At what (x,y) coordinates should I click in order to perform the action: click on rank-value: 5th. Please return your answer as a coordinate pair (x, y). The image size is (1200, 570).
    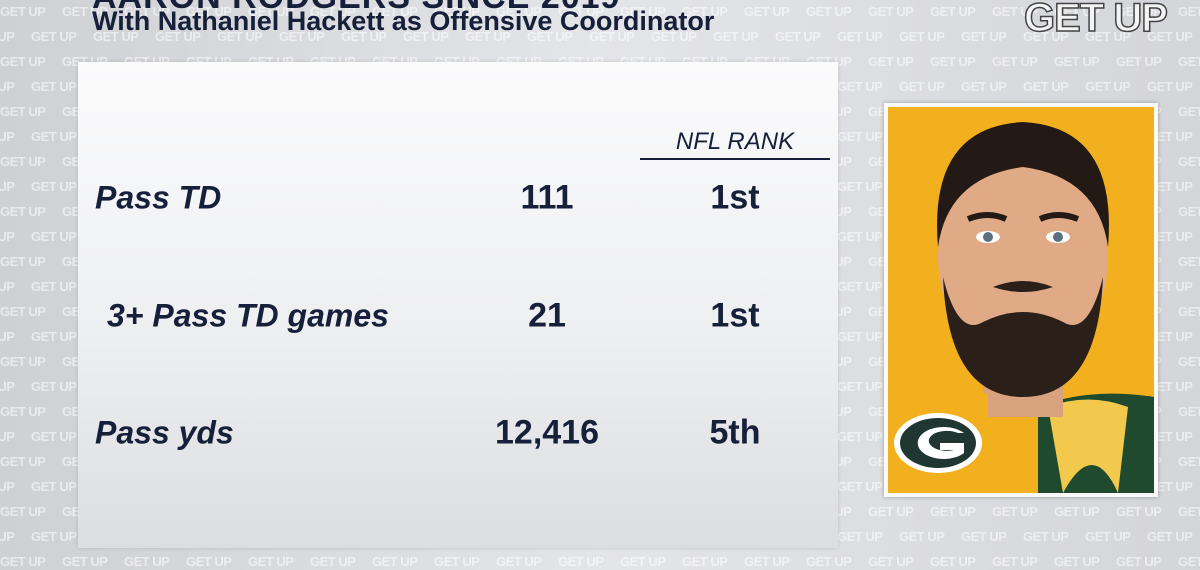
    Looking at the image, I should click on (735, 432).